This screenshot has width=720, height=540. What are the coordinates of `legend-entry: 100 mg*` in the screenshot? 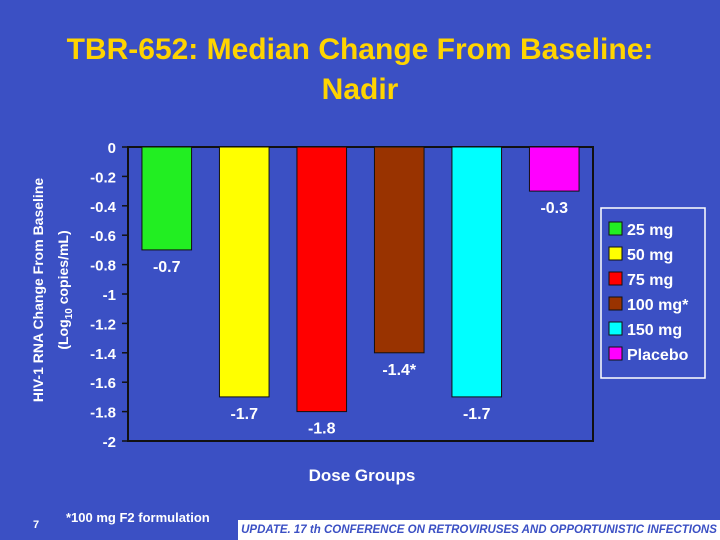 It's located at (658, 305).